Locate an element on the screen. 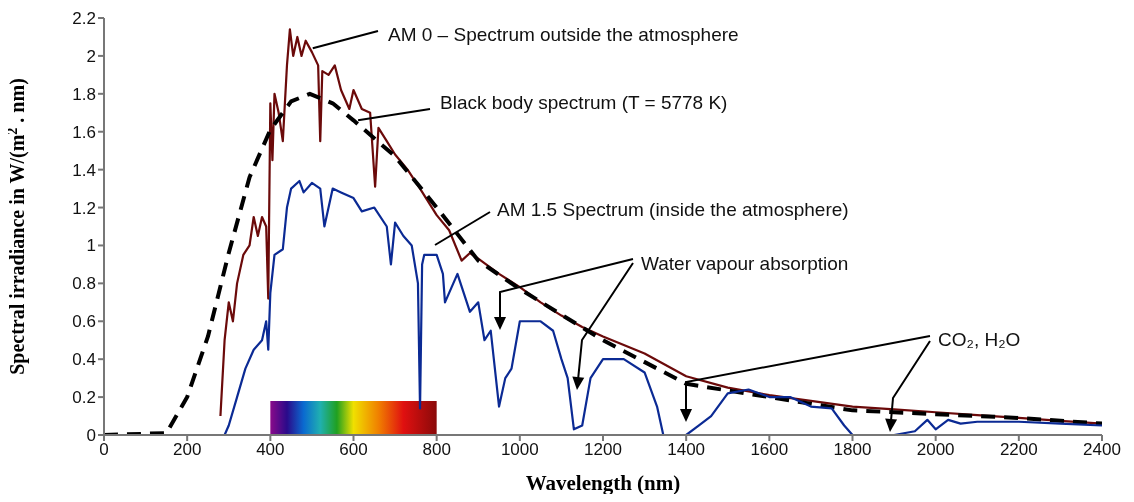  x-tick-label: 200 is located at coordinates (187, 450).